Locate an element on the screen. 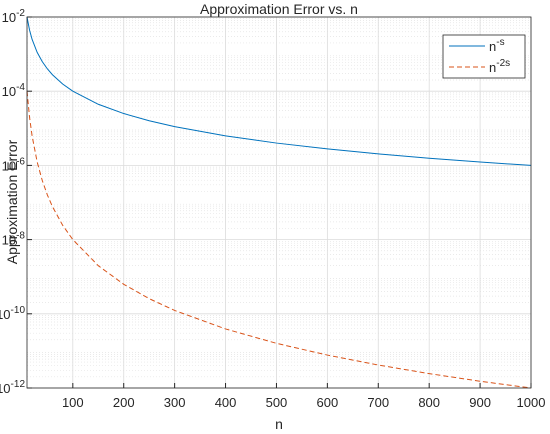 The width and height of the screenshot is (550, 434). y-tick-label: 10⁻² is located at coordinates (14, 17).